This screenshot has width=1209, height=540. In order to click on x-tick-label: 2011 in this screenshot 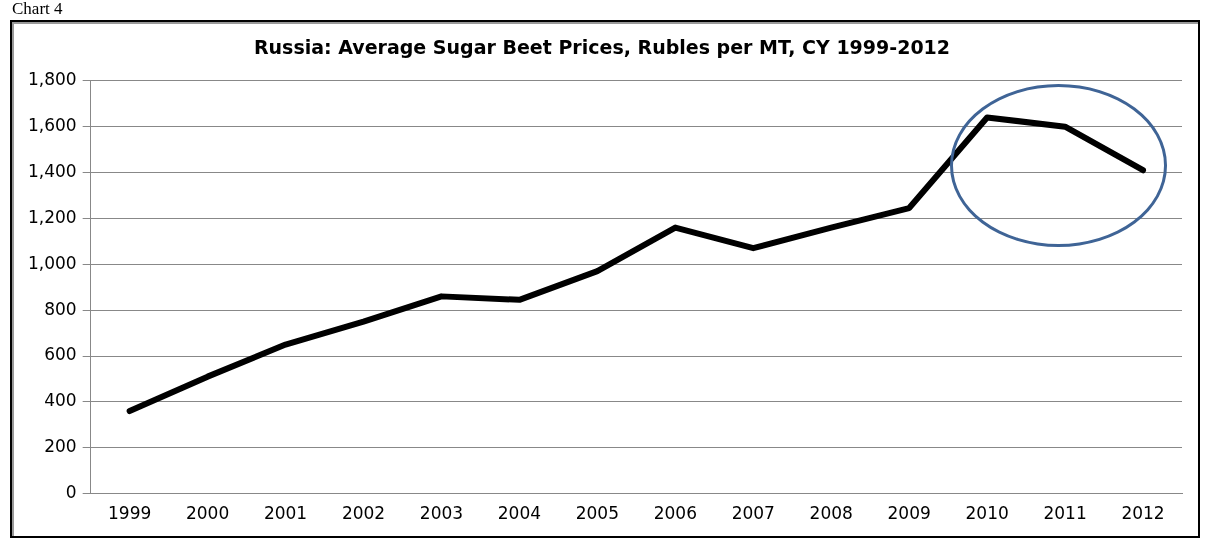, I will do `click(1065, 513)`.